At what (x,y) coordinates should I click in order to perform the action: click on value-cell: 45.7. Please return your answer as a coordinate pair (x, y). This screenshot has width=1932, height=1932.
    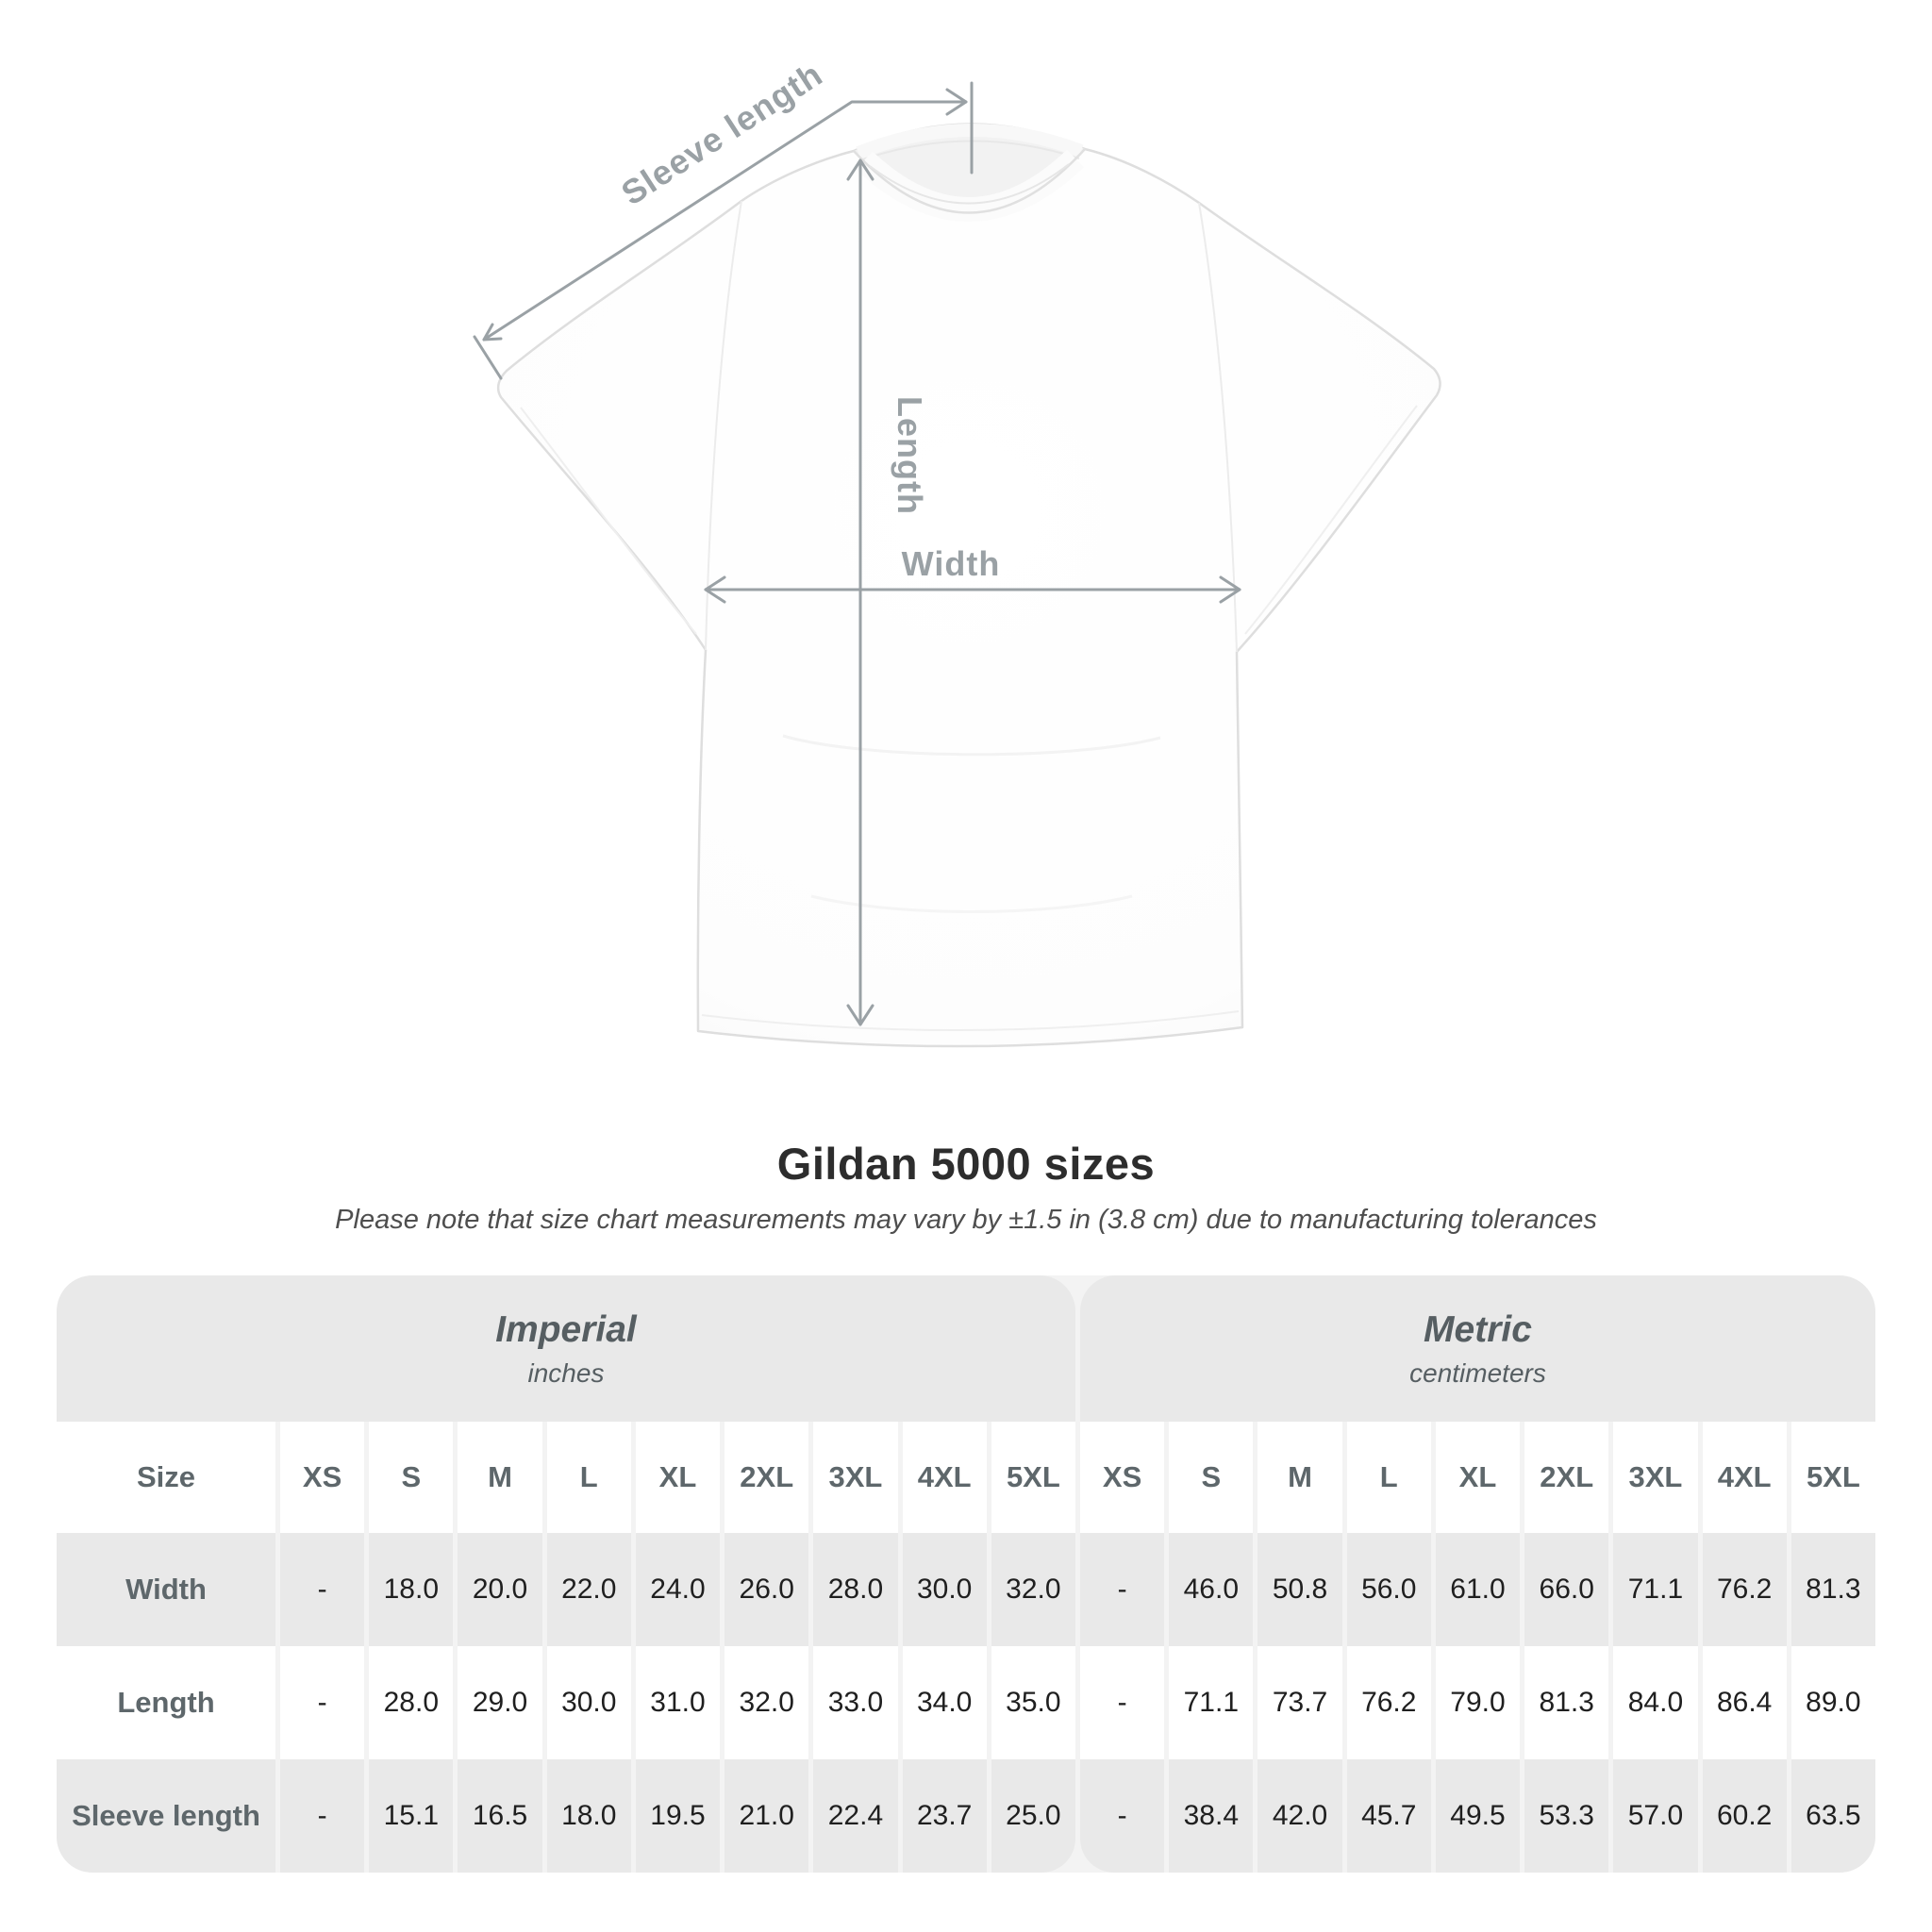
    Looking at the image, I should click on (1388, 1816).